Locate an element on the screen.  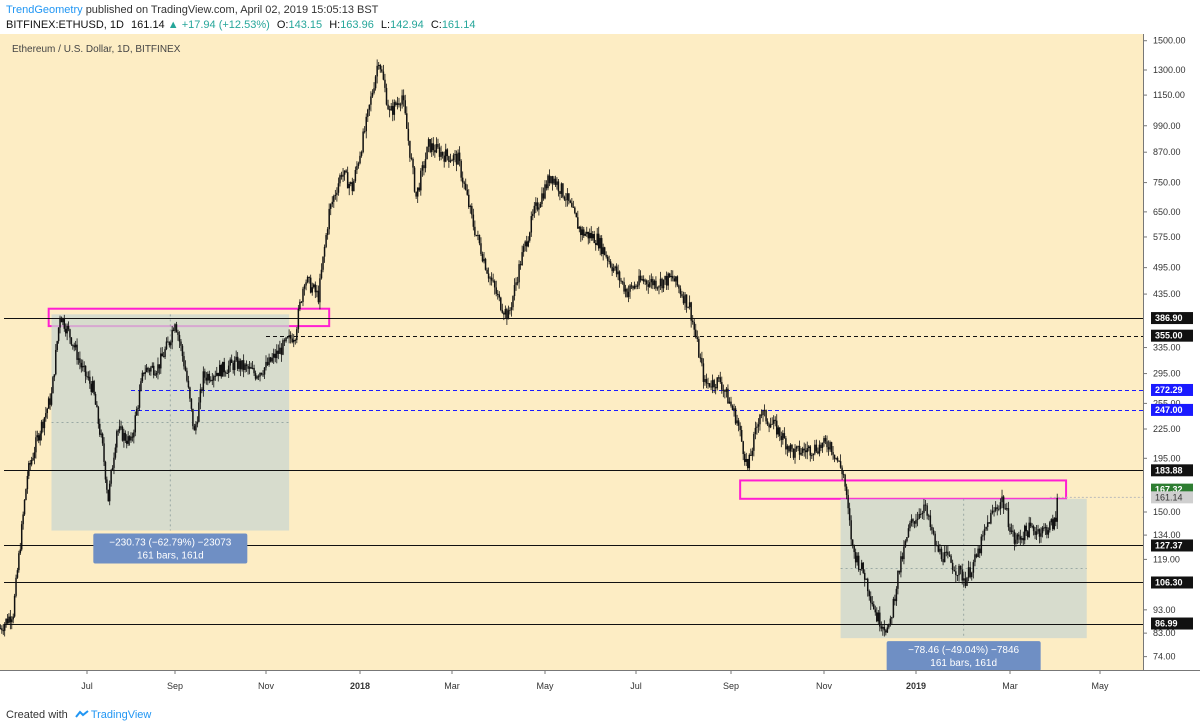
author-link: TrendGeometry is located at coordinates (44, 10).